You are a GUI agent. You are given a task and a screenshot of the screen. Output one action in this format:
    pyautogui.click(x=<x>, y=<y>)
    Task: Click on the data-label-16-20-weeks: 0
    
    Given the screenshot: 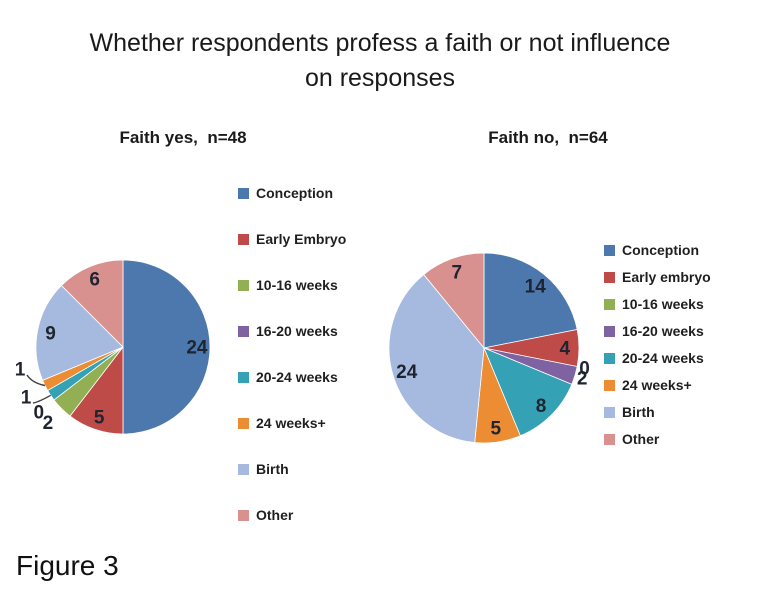 What is the action you would take?
    pyautogui.click(x=39, y=412)
    